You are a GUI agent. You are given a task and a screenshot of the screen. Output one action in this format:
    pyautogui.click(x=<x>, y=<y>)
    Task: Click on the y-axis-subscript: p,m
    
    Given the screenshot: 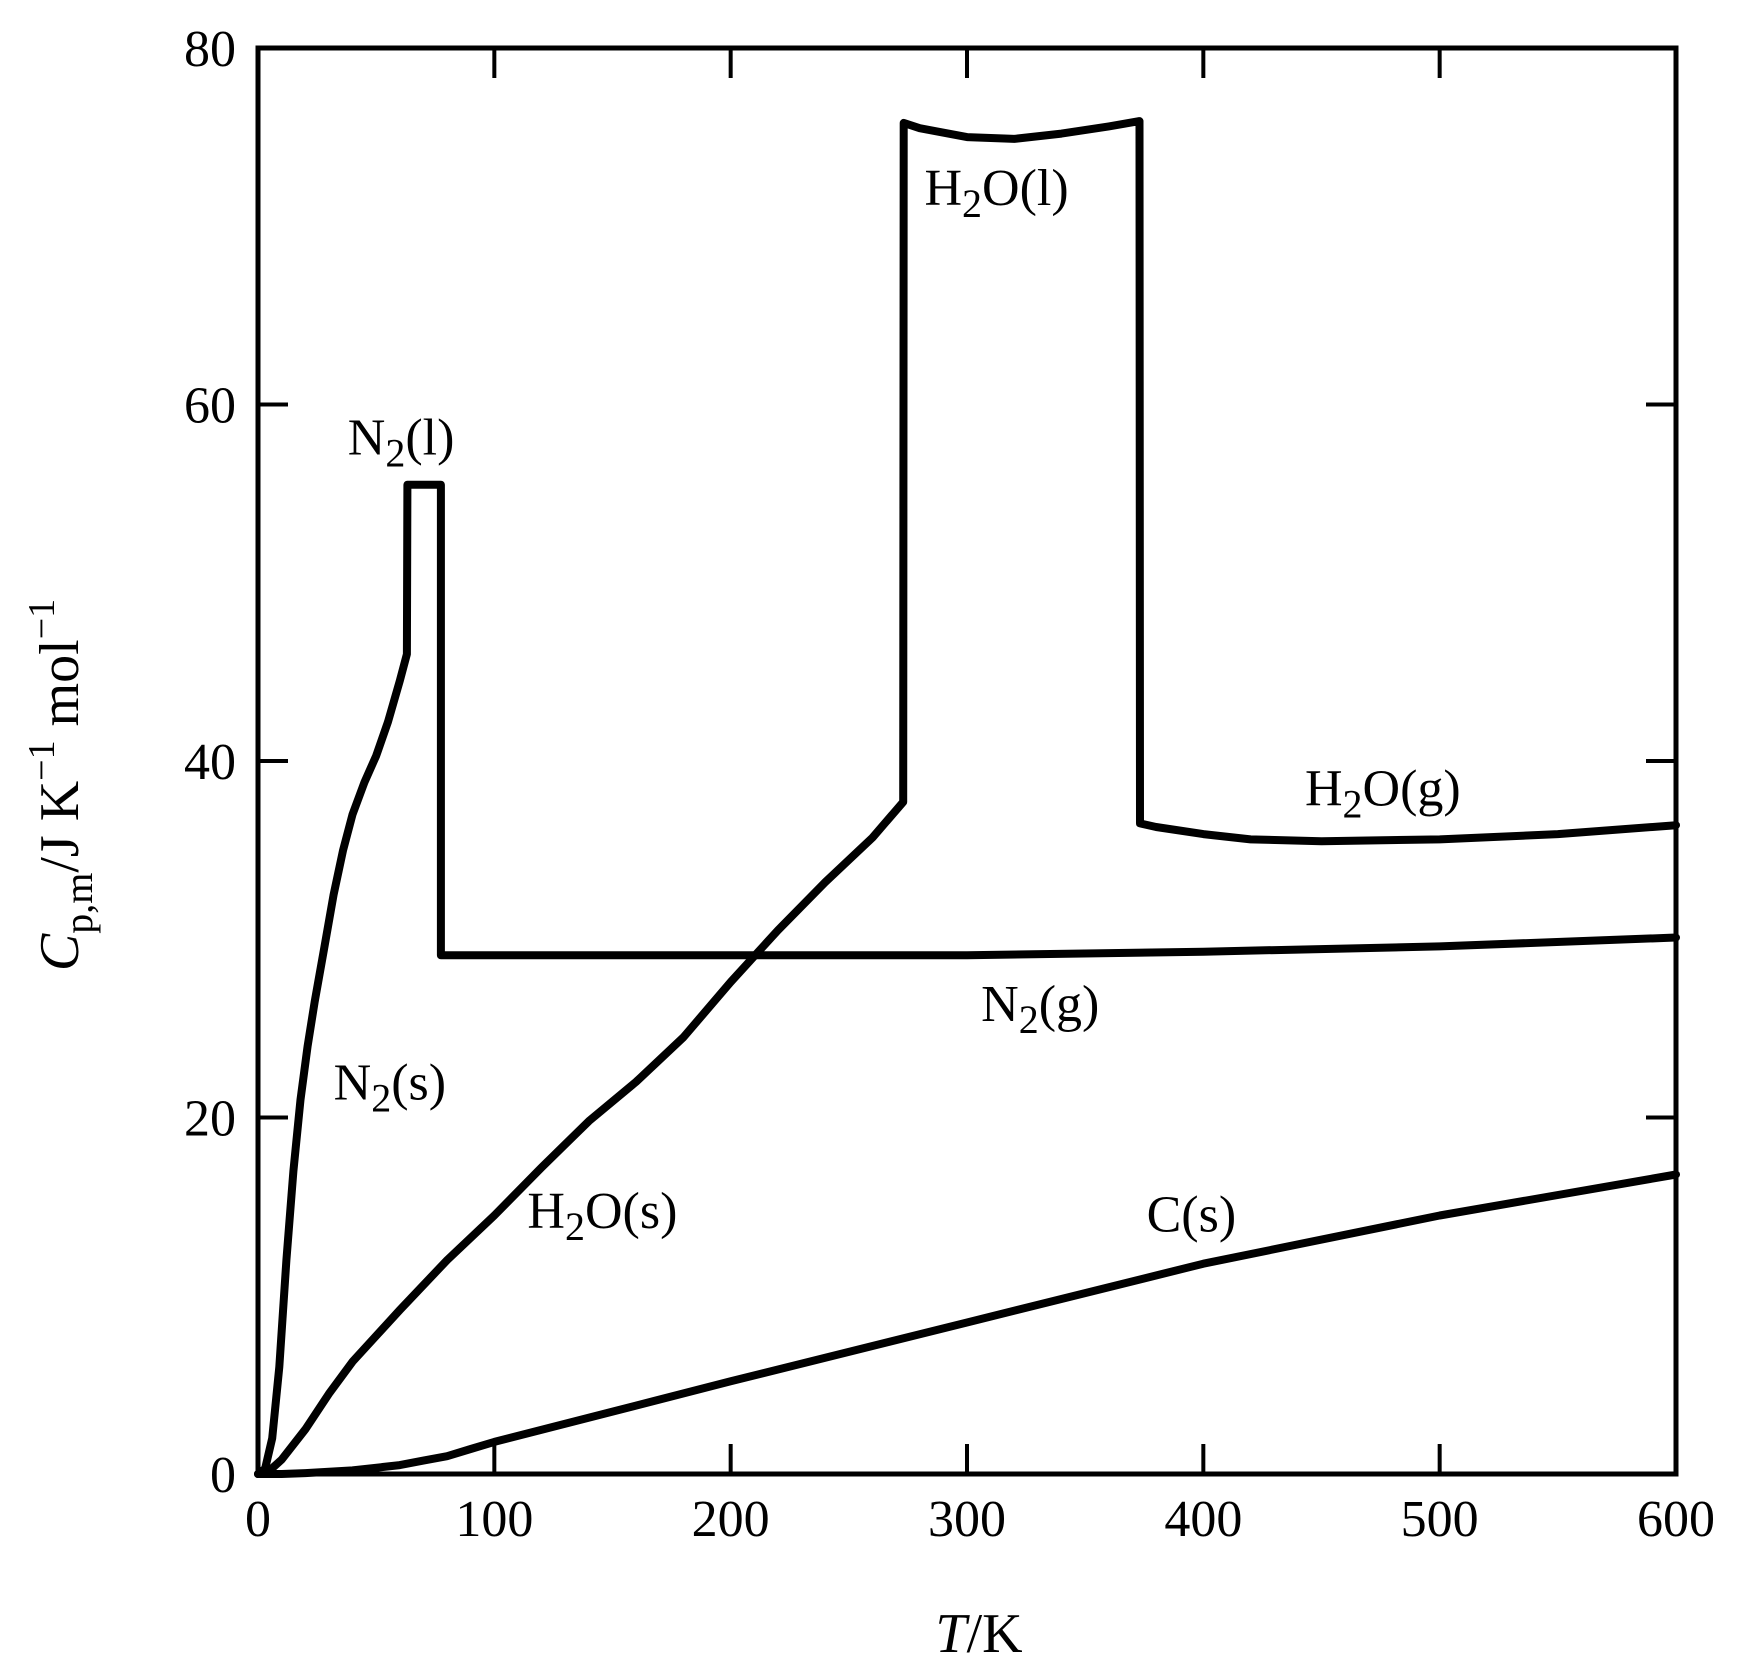 What is the action you would take?
    pyautogui.click(x=78, y=903)
    